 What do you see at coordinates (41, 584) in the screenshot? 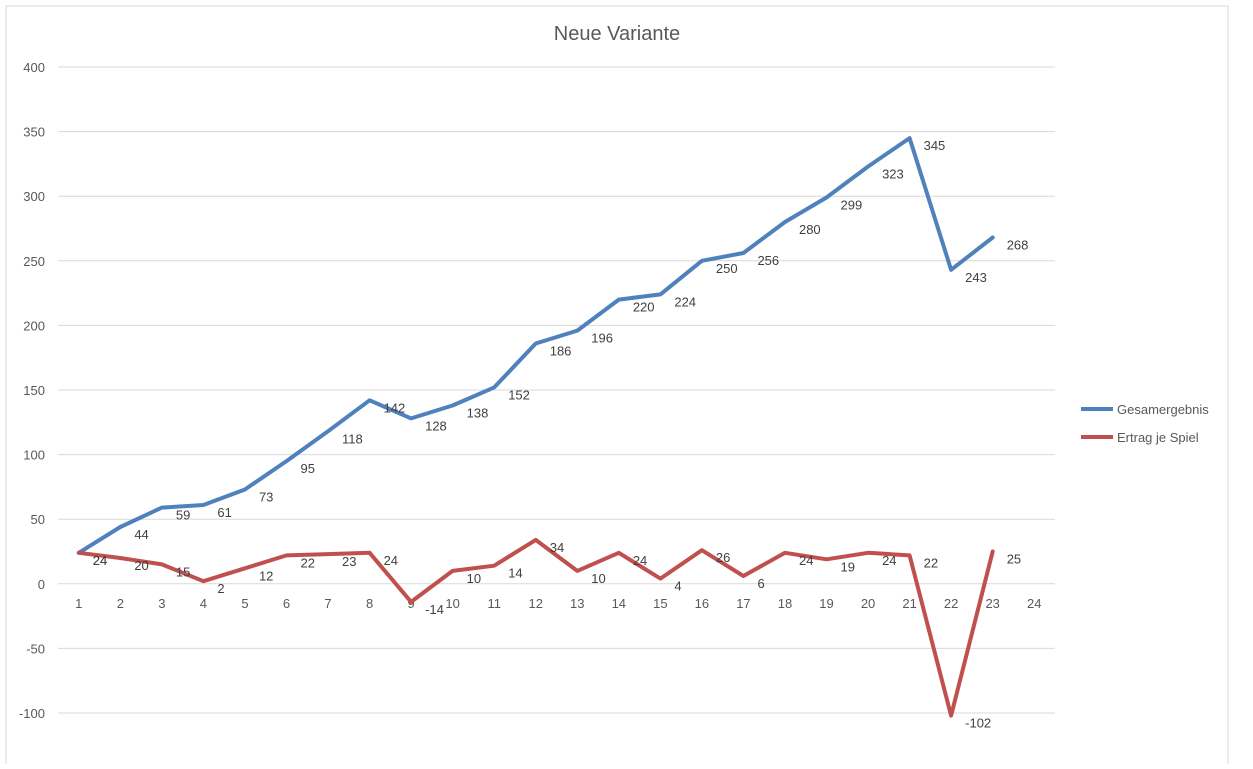
I see `y-tick-label: 0` at bounding box center [41, 584].